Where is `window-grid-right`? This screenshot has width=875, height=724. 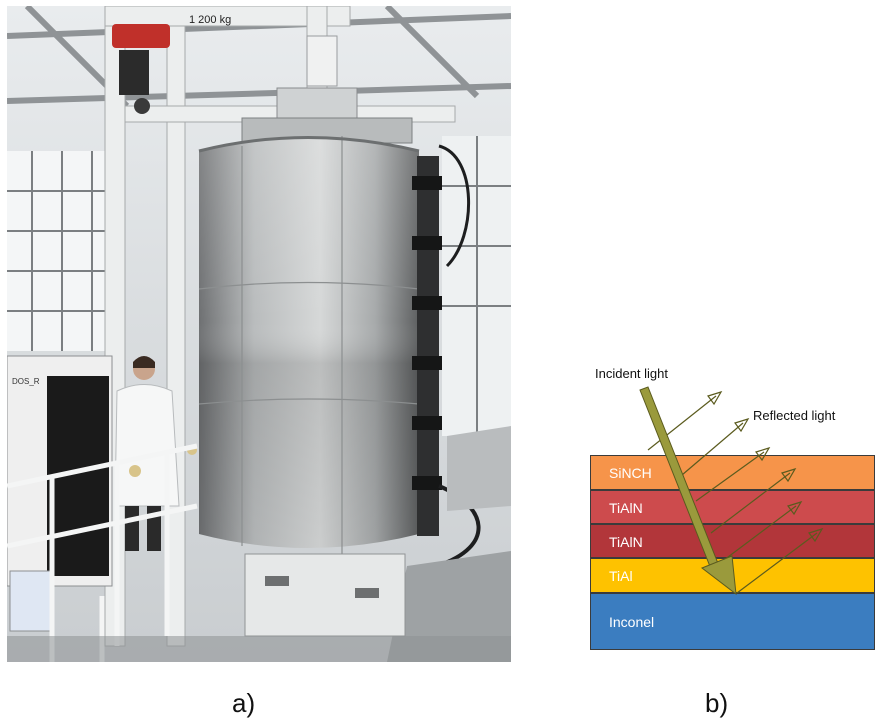
window-grid-right is located at coordinates (476, 286).